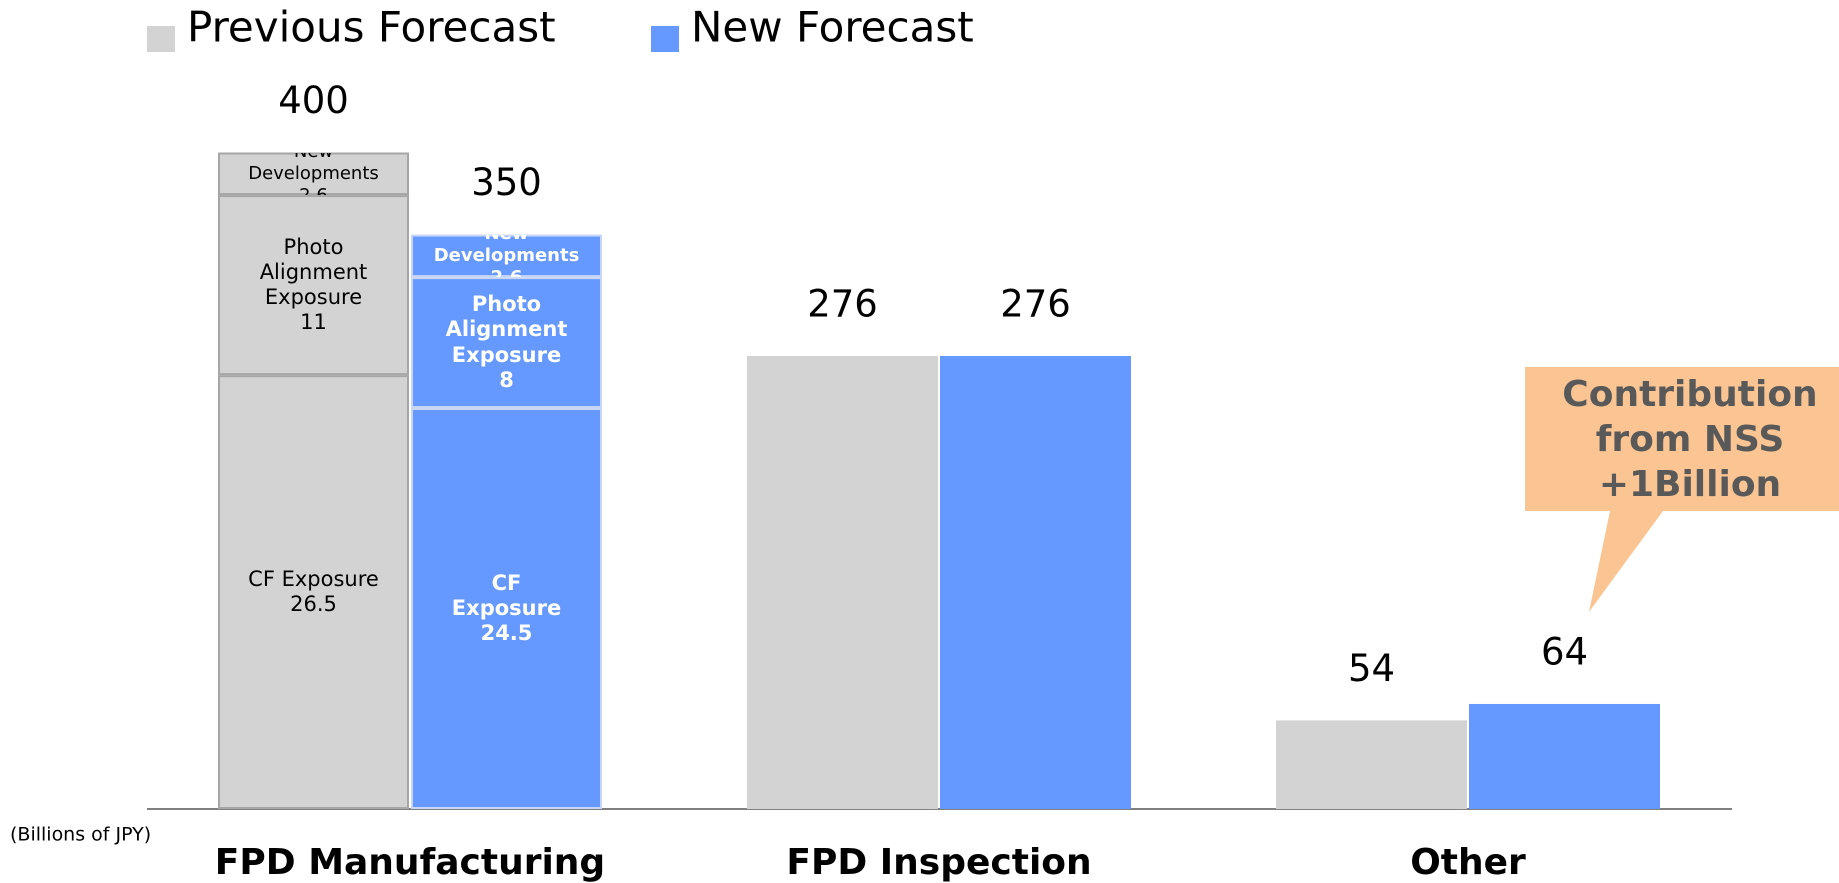  I want to click on segment-text: CF Exposure 26.5, so click(313, 592).